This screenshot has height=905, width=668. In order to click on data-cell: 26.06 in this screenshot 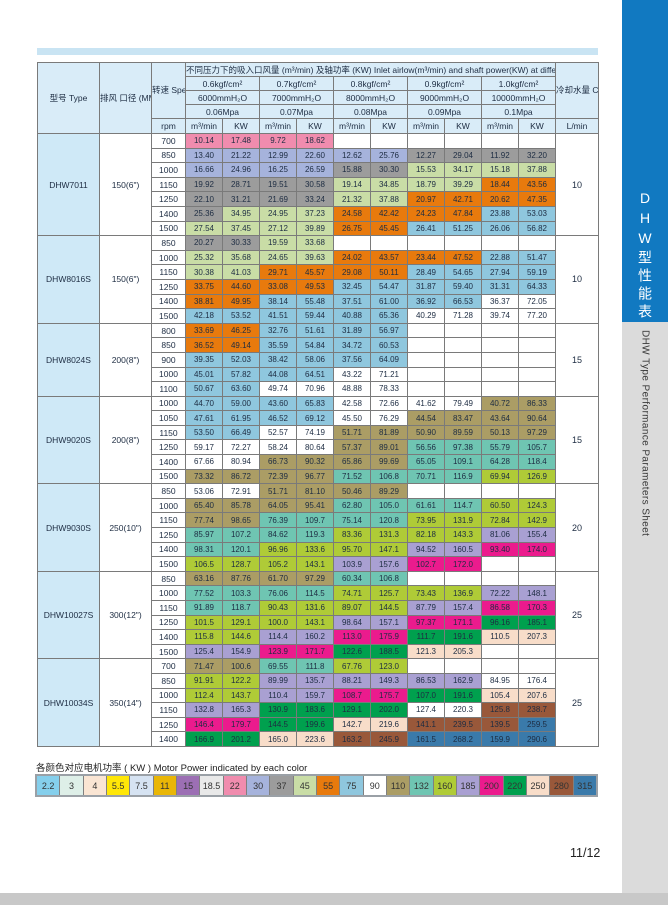, I will do `click(500, 228)`.